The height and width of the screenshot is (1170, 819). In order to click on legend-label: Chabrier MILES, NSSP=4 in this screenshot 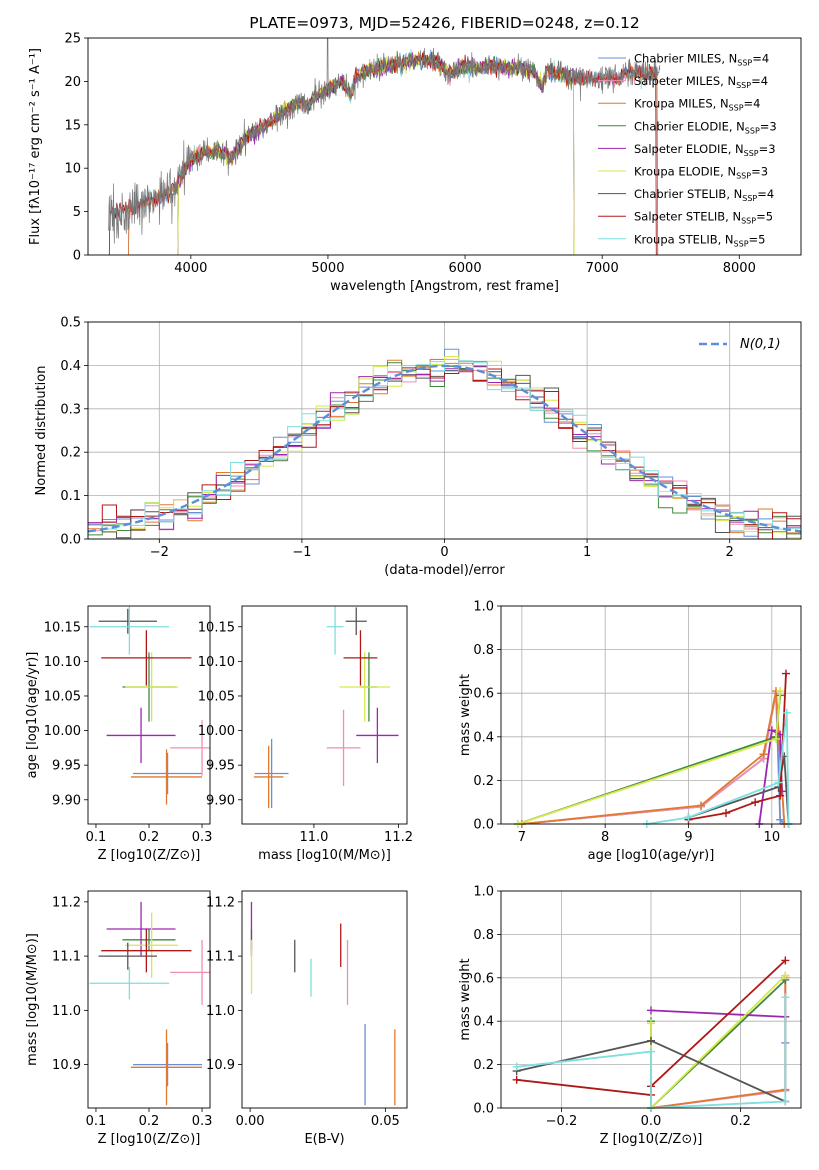, I will do `click(701, 60)`.